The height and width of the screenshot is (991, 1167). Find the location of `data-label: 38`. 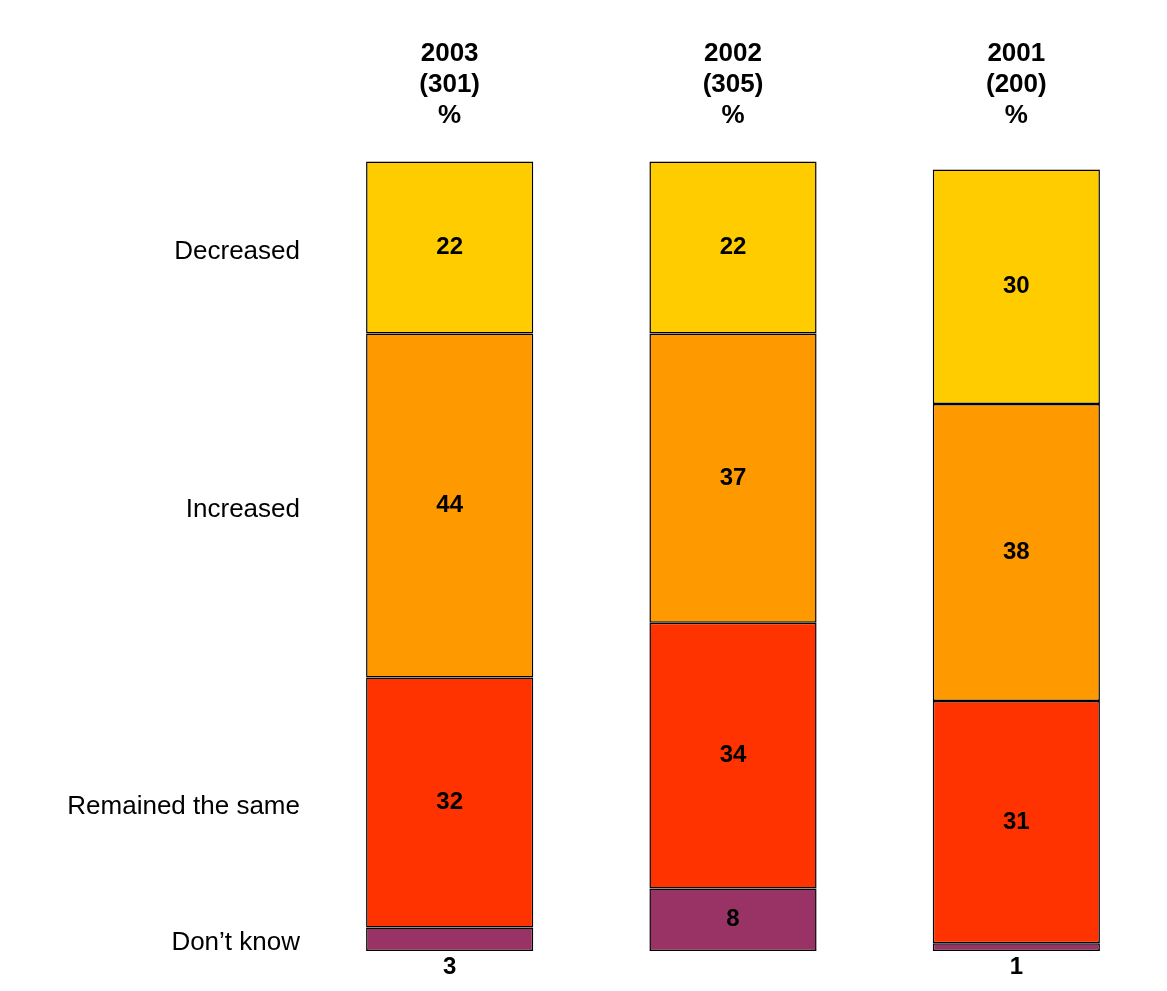

data-label: 38 is located at coordinates (1016, 551).